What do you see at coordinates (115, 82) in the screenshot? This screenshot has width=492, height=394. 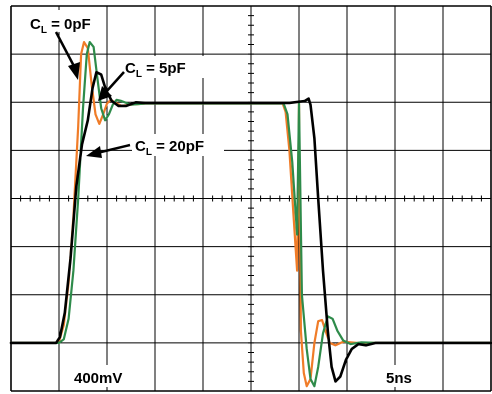 I see `cl-5pf-arrow-shaft` at bounding box center [115, 82].